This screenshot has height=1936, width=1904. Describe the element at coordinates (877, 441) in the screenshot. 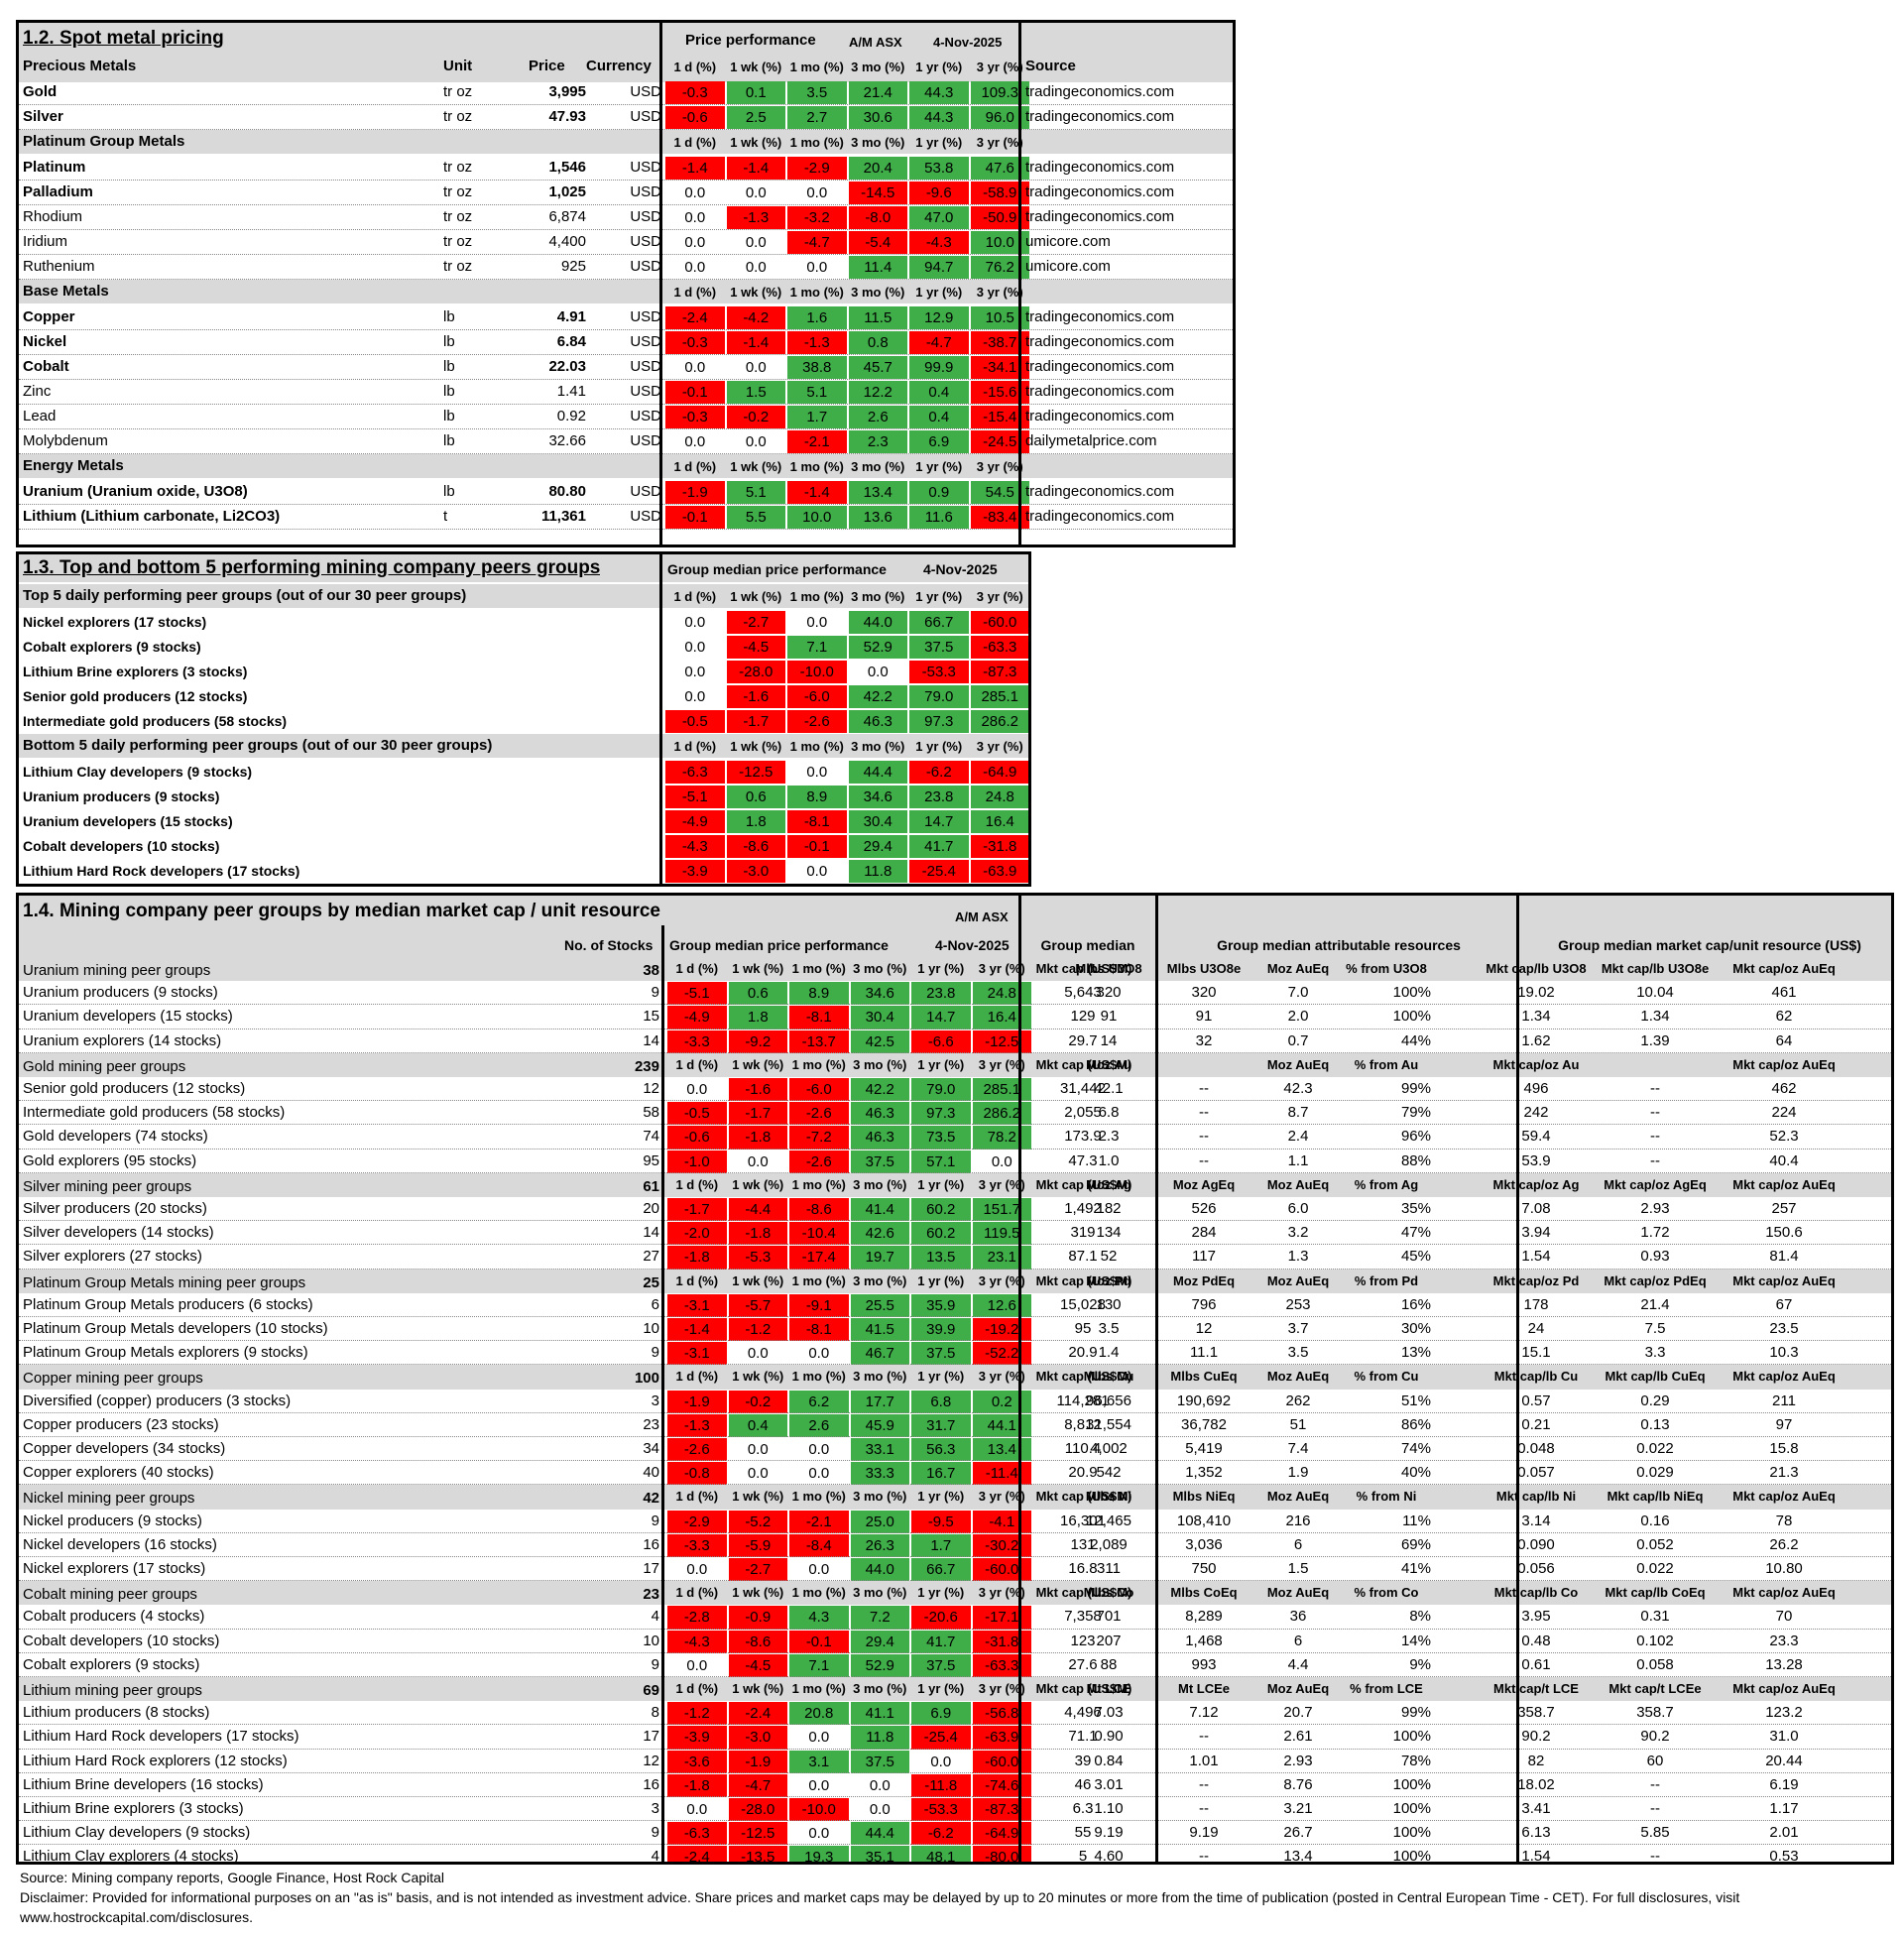

I see `perf-cell: 2.3` at that location.